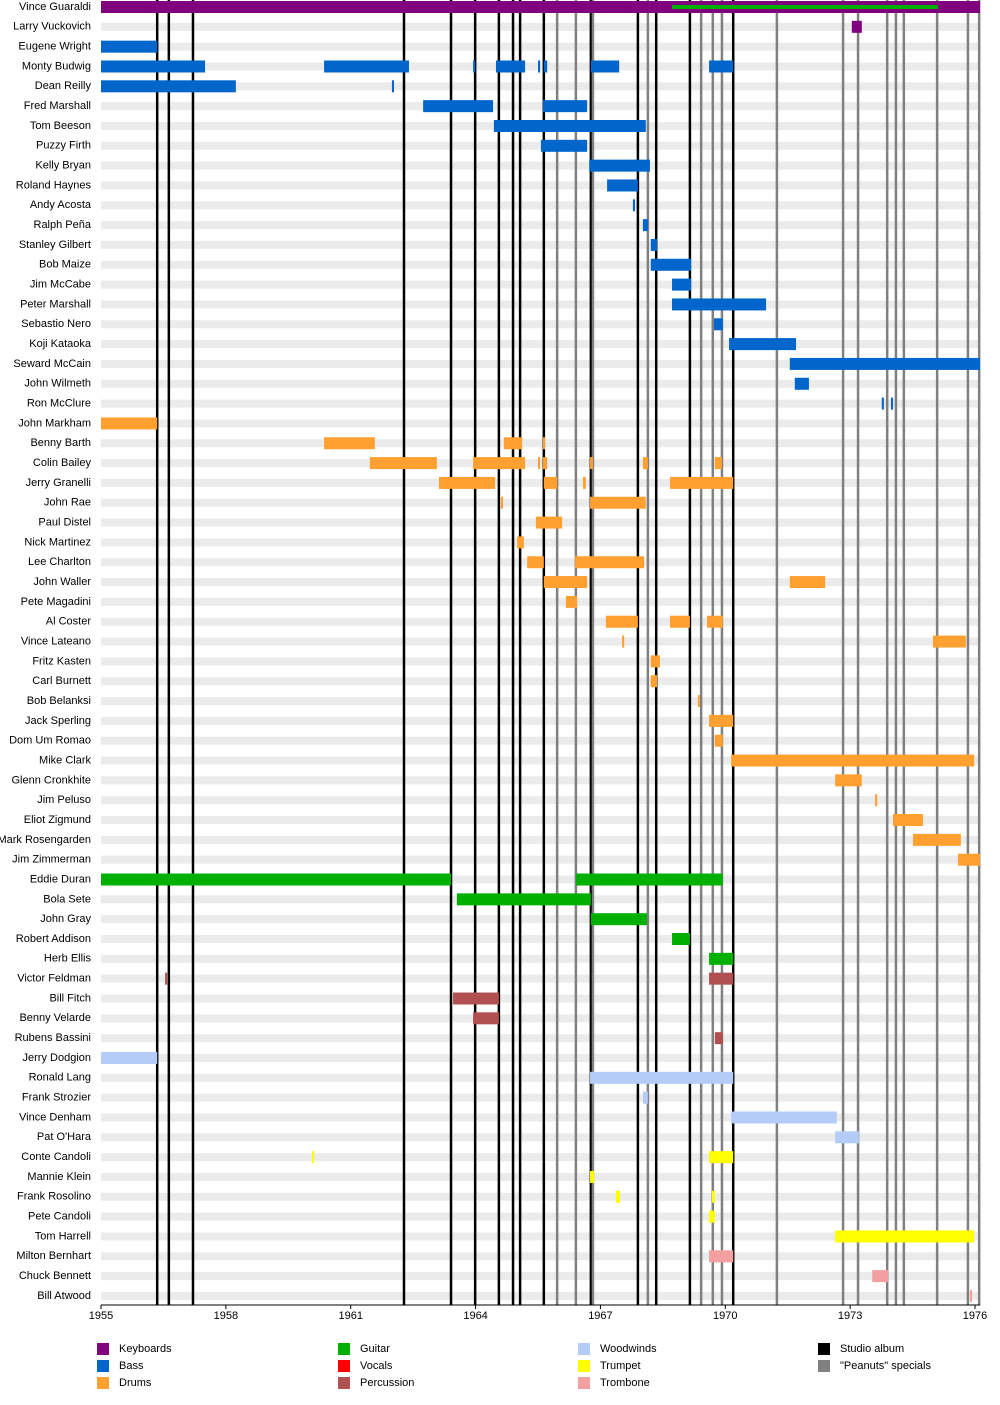 The height and width of the screenshot is (1405, 1000). I want to click on member-name: Seward McCain, so click(52, 364).